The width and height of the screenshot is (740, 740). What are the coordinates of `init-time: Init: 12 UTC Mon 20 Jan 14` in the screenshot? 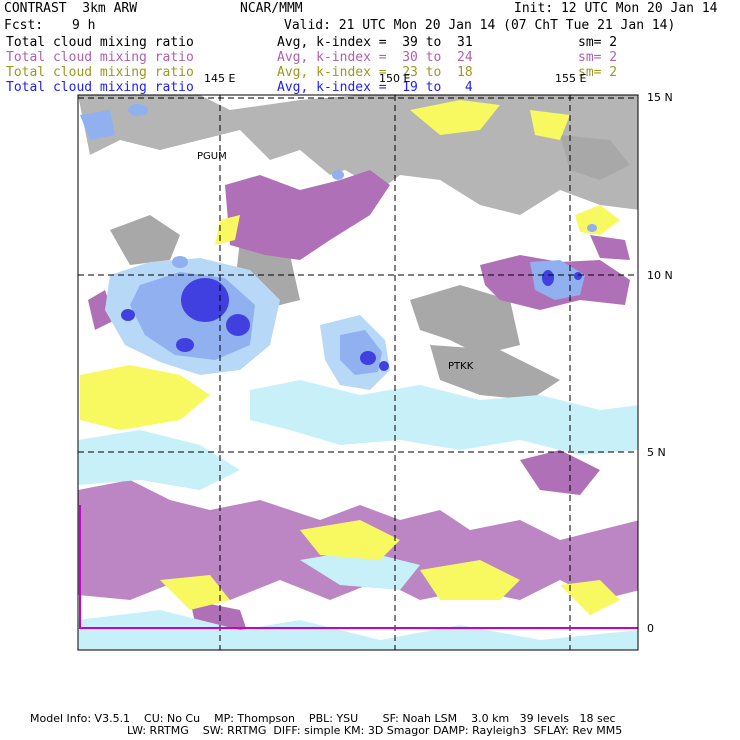 It's located at (616, 8).